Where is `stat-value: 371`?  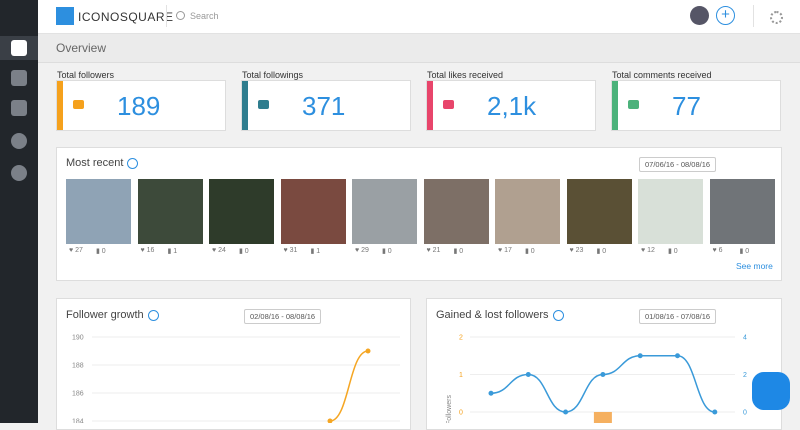
stat-value: 371 is located at coordinates (324, 106).